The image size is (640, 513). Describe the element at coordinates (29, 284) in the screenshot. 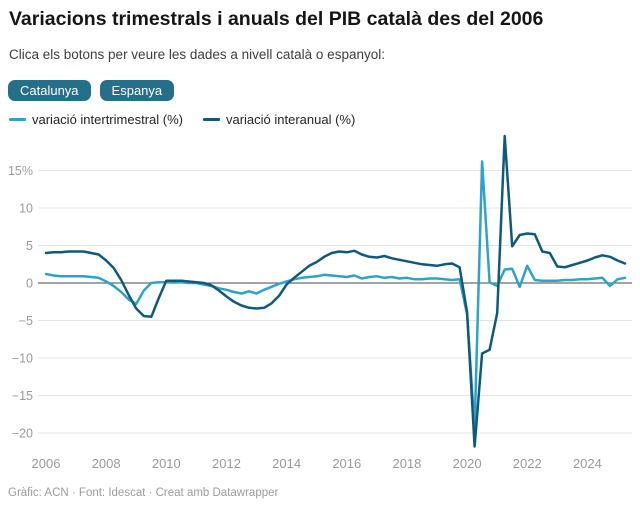

I see `y-axis-tick-label: 0` at that location.